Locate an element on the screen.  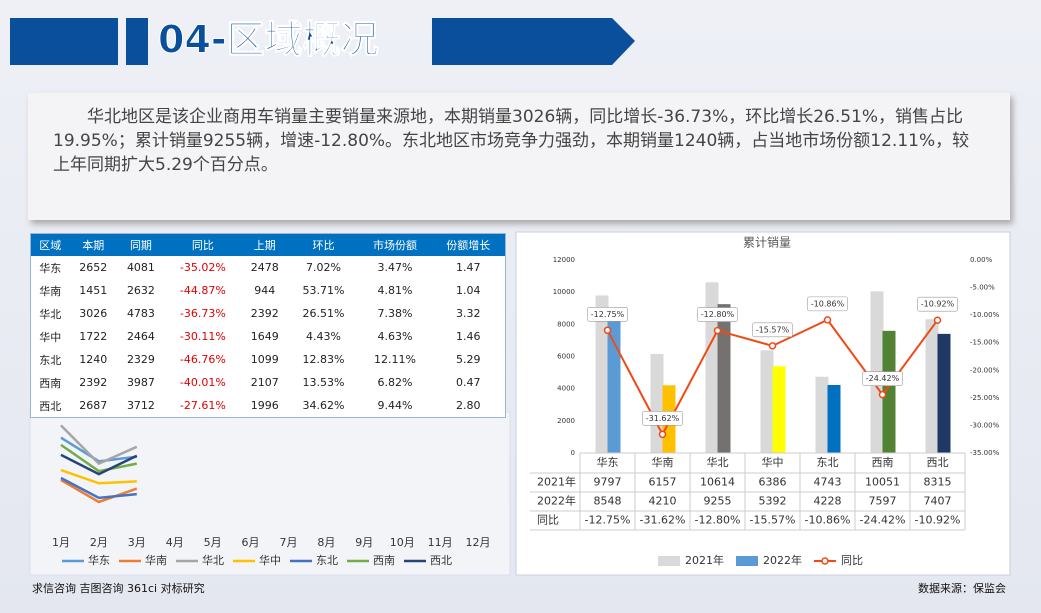
data-label: -31.62% is located at coordinates (663, 418).